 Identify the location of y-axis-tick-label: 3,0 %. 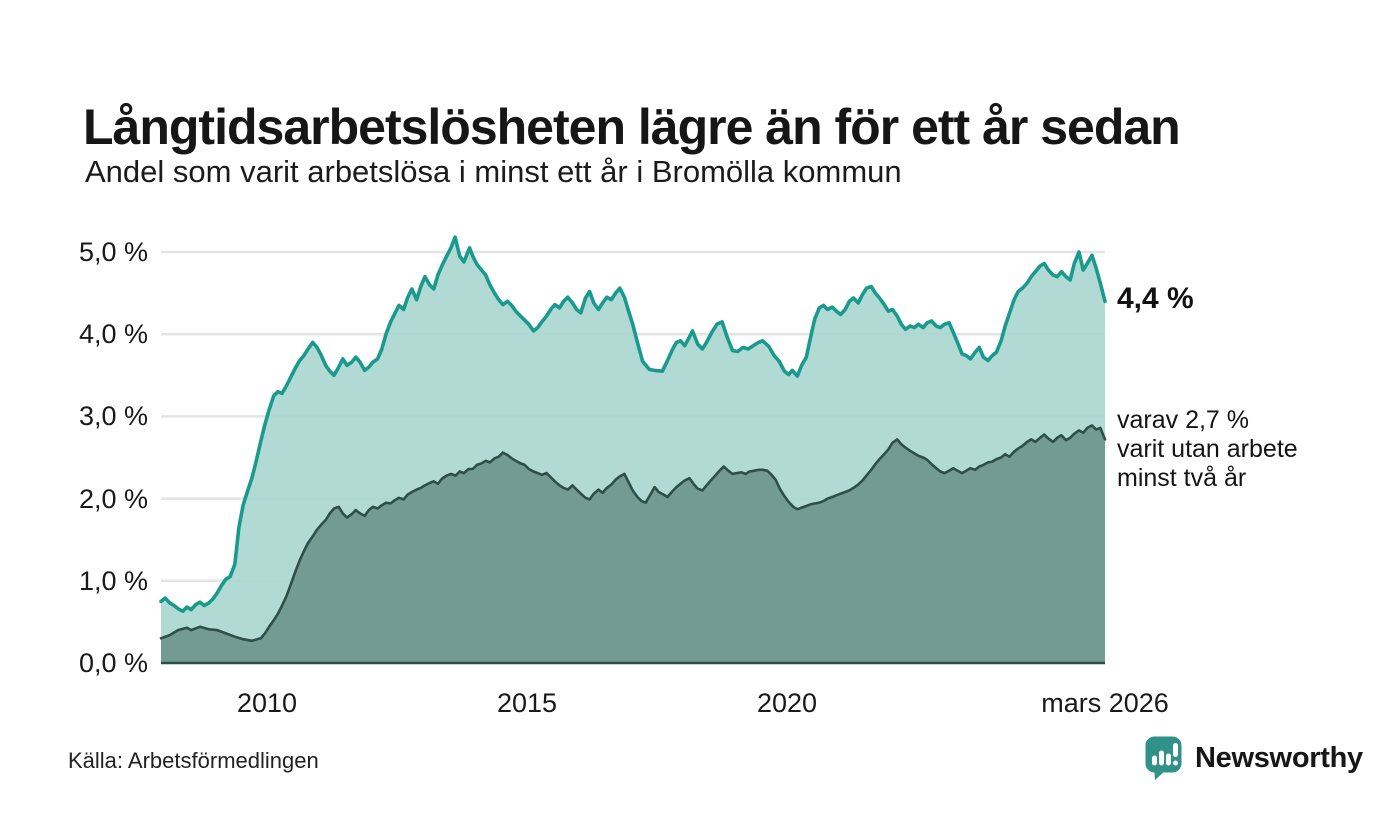
(113, 416).